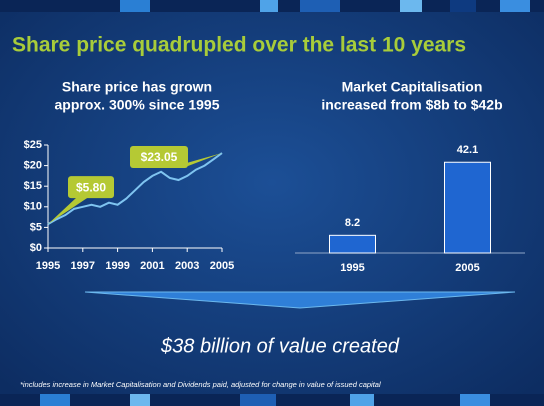 The image size is (544, 406). I want to click on y-tick-label: $5, so click(36, 227).